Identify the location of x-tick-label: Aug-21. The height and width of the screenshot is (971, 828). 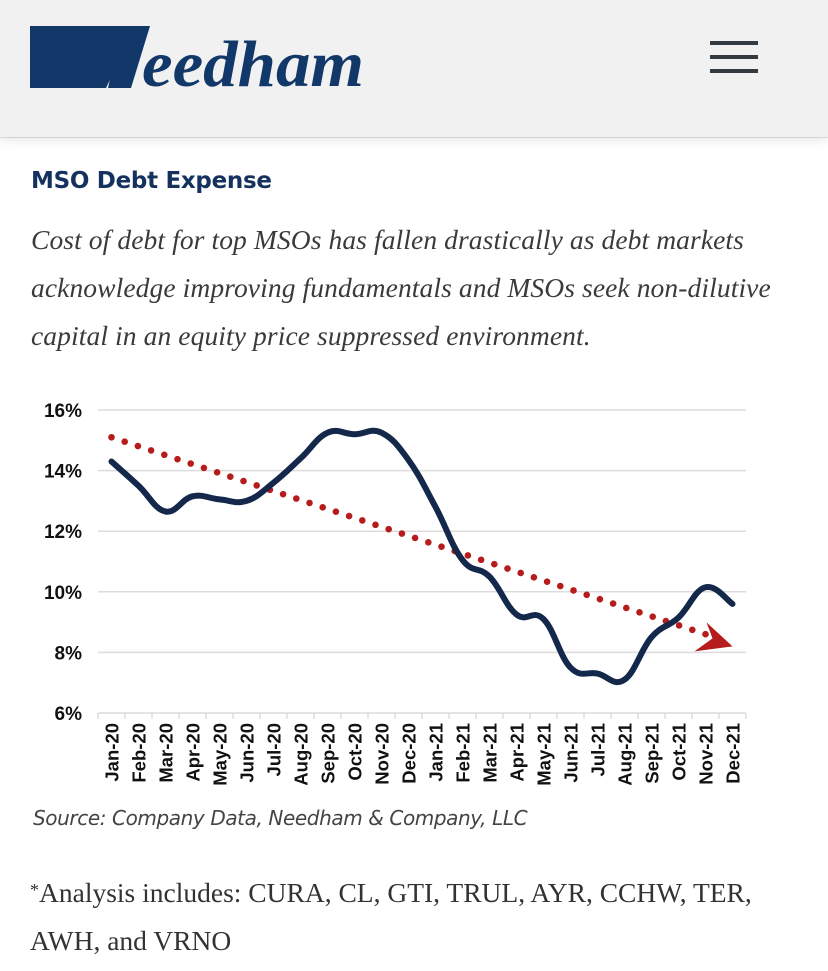
(625, 754).